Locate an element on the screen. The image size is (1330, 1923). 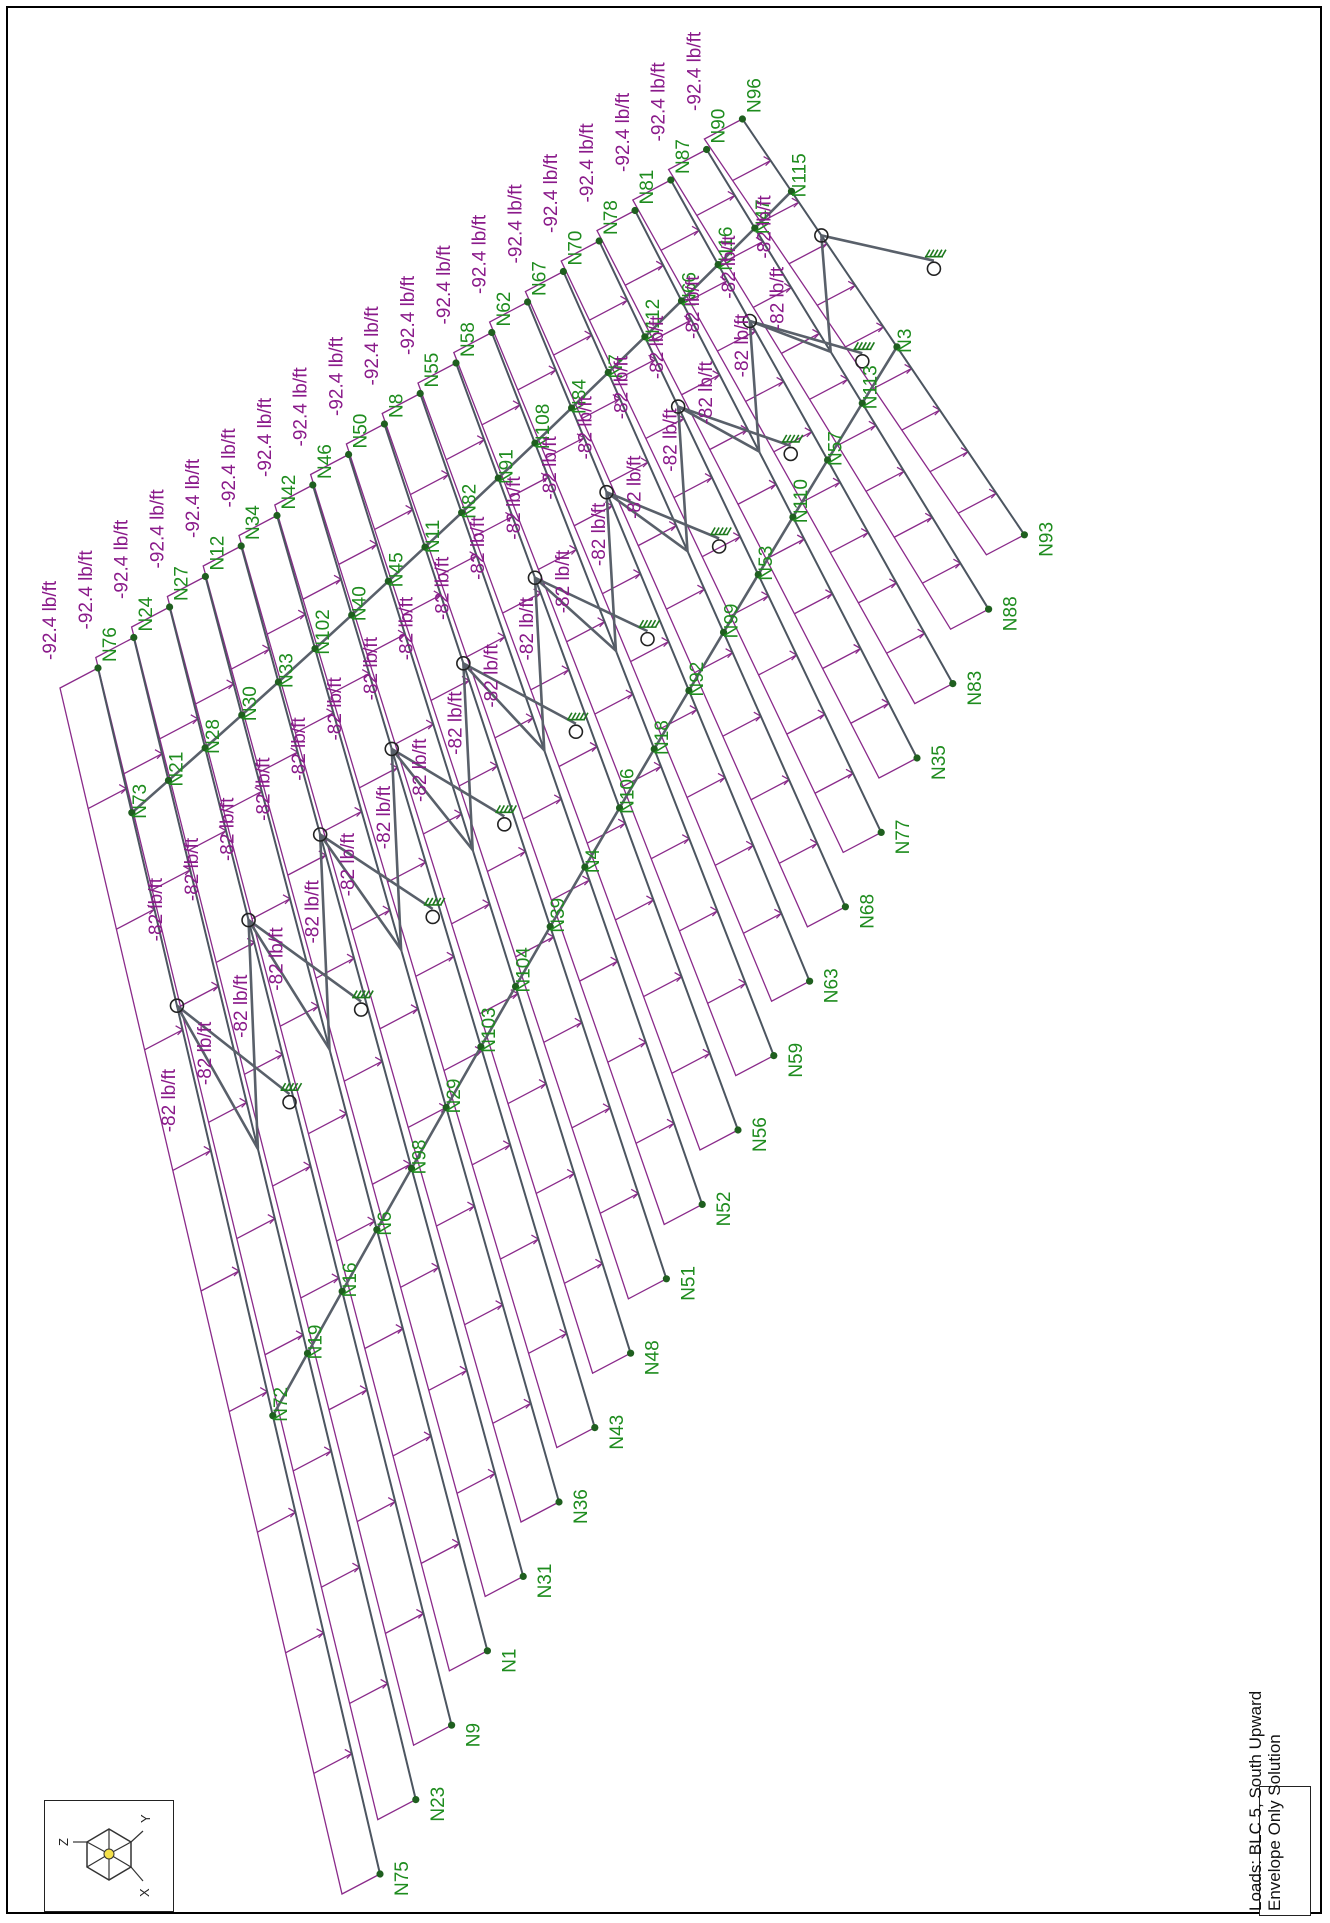
node-label-upper: N87 is located at coordinates (683, 156).